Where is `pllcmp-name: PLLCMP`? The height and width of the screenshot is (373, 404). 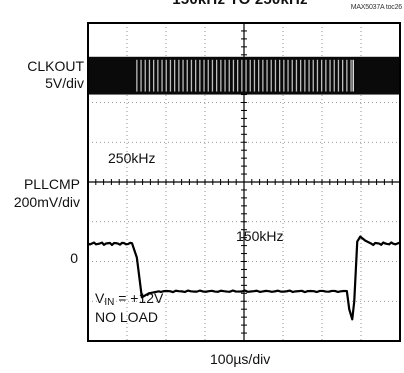
pllcmp-name: PLLCMP is located at coordinates (51, 184).